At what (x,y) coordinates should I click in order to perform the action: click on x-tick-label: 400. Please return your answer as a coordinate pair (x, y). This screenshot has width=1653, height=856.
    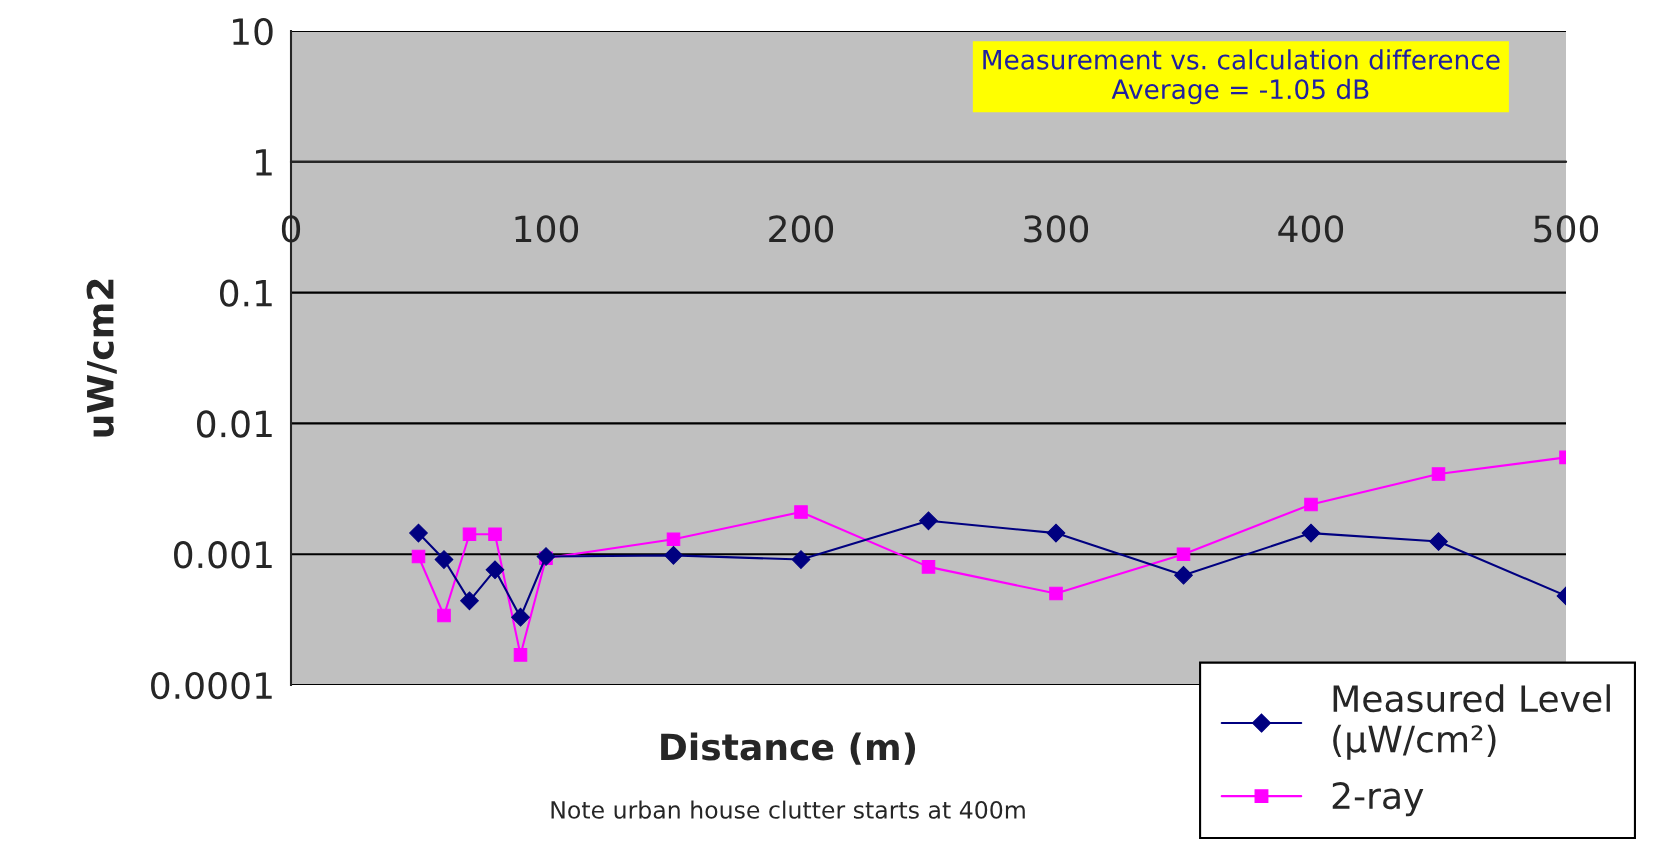
    Looking at the image, I should click on (1311, 229).